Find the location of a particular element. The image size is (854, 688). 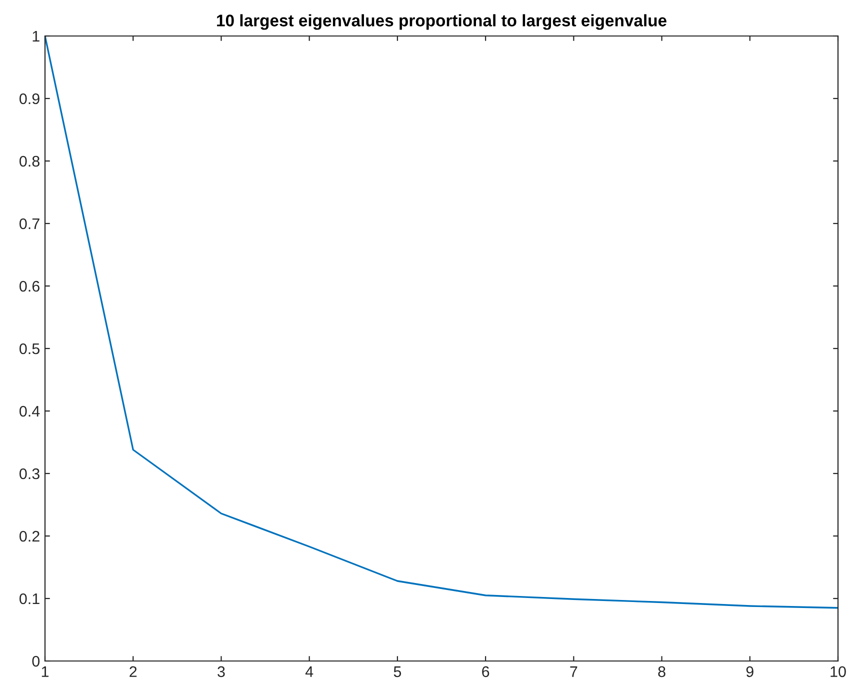

x-tick-label: 8 is located at coordinates (662, 672).